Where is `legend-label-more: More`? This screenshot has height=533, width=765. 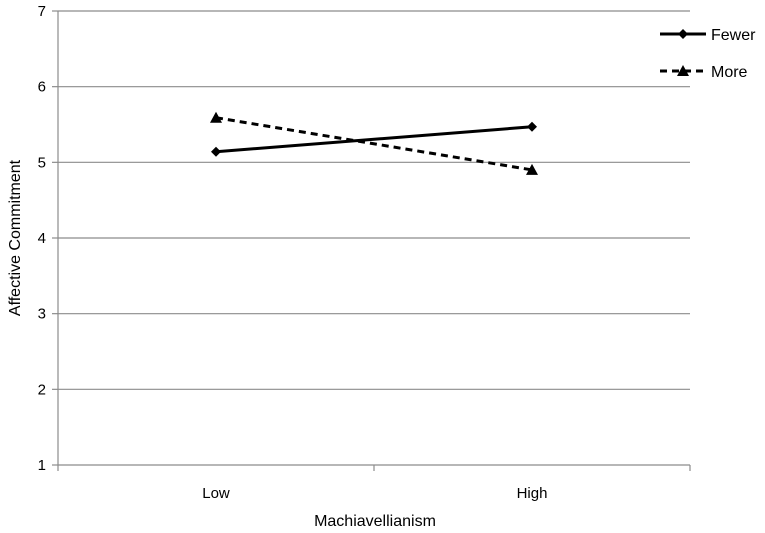 legend-label-more: More is located at coordinates (729, 72).